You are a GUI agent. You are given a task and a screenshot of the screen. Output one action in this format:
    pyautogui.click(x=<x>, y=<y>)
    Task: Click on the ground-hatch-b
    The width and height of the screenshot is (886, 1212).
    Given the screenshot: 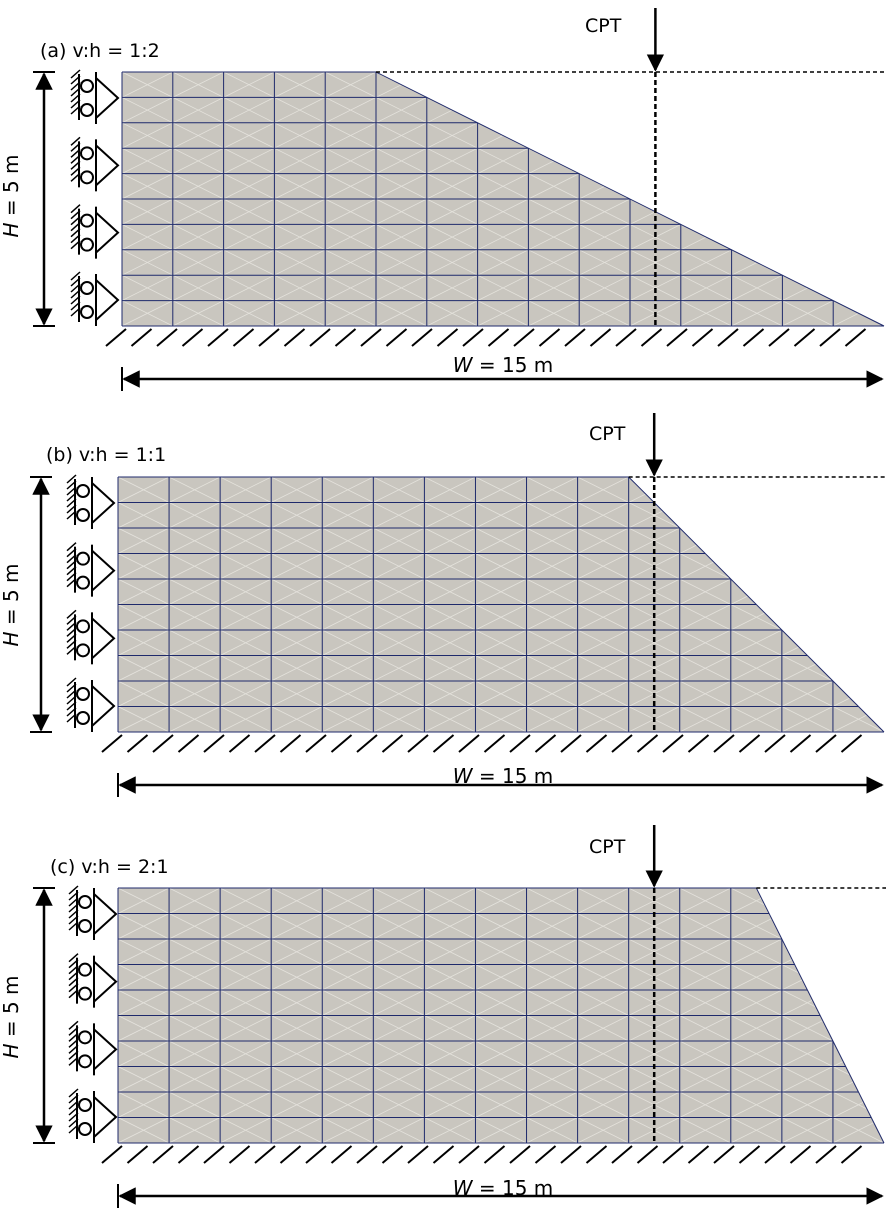 What is the action you would take?
    pyautogui.click(x=482, y=743)
    